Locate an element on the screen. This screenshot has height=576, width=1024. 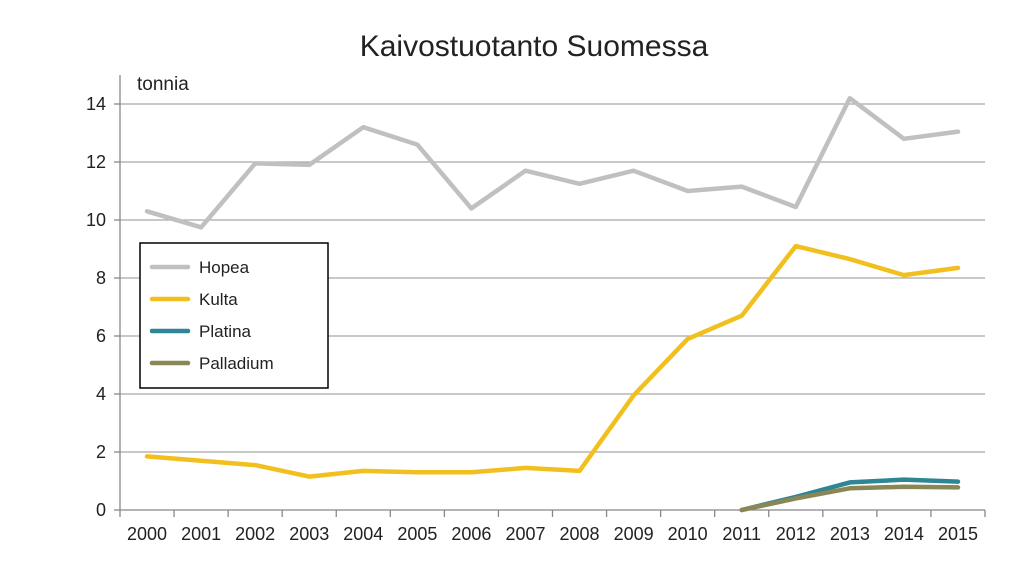
x-tick-label: 2003 is located at coordinates (309, 534).